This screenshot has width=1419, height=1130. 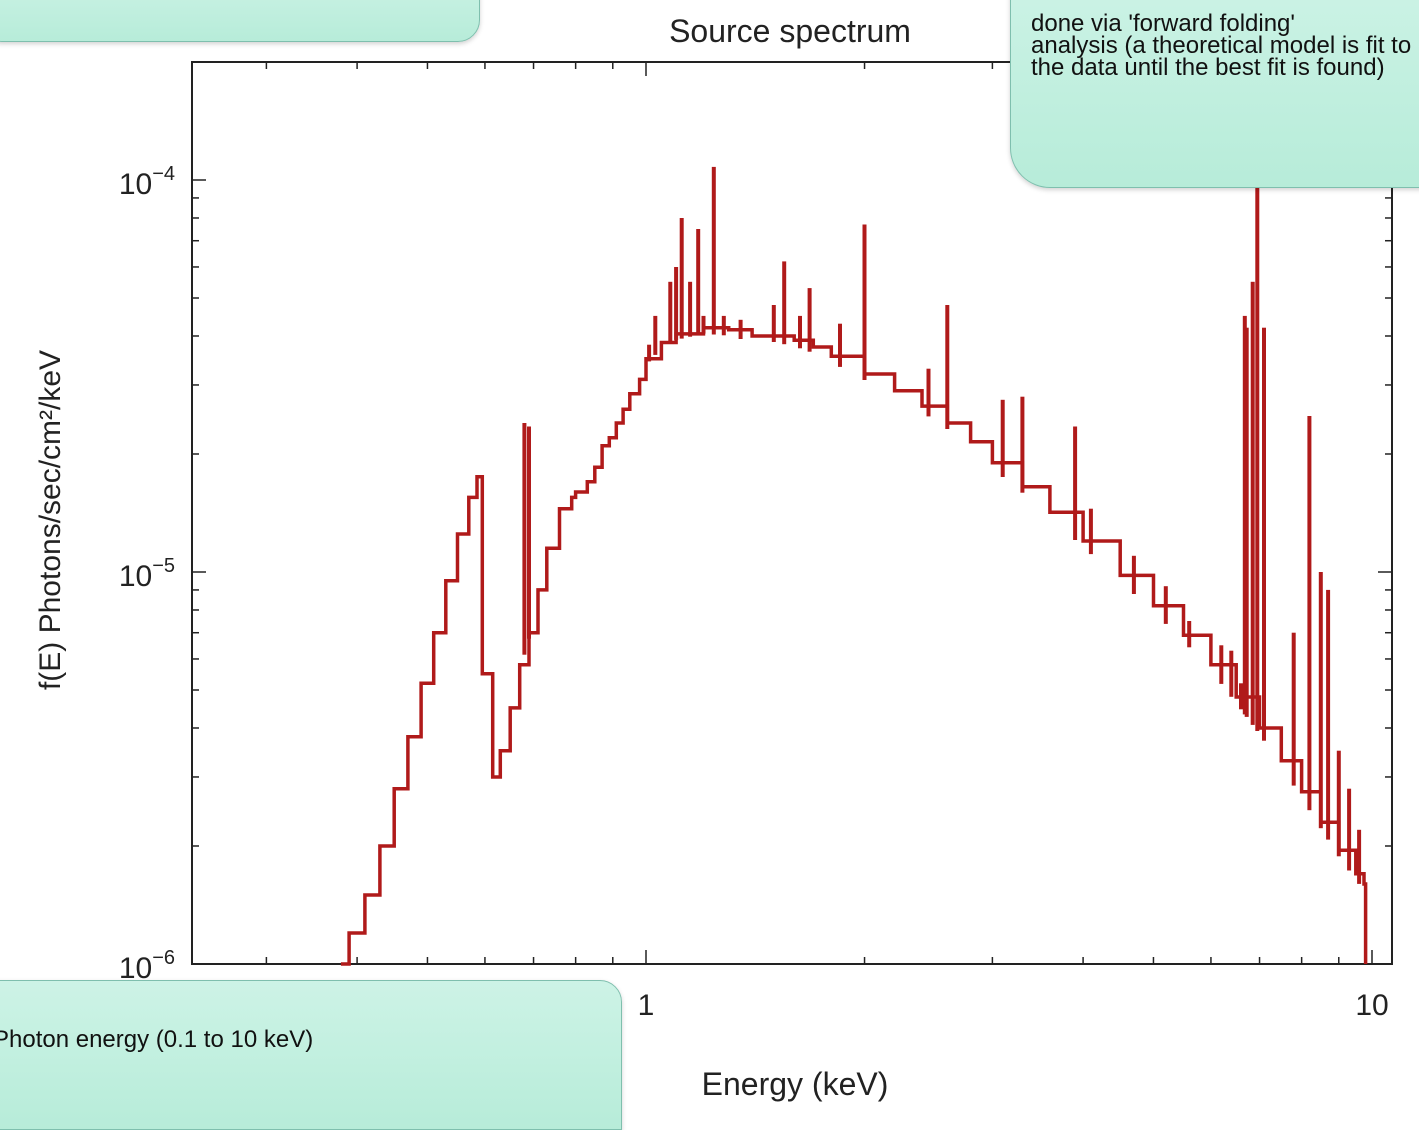 What do you see at coordinates (1013, 1005) in the screenshot?
I see `x-tick-labels: 1 10` at bounding box center [1013, 1005].